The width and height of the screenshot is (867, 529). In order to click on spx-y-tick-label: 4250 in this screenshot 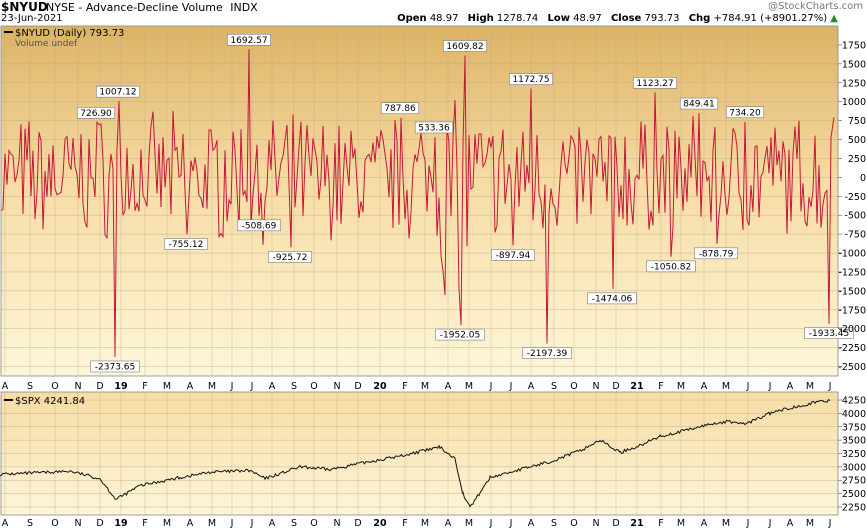, I will do `click(854, 401)`.